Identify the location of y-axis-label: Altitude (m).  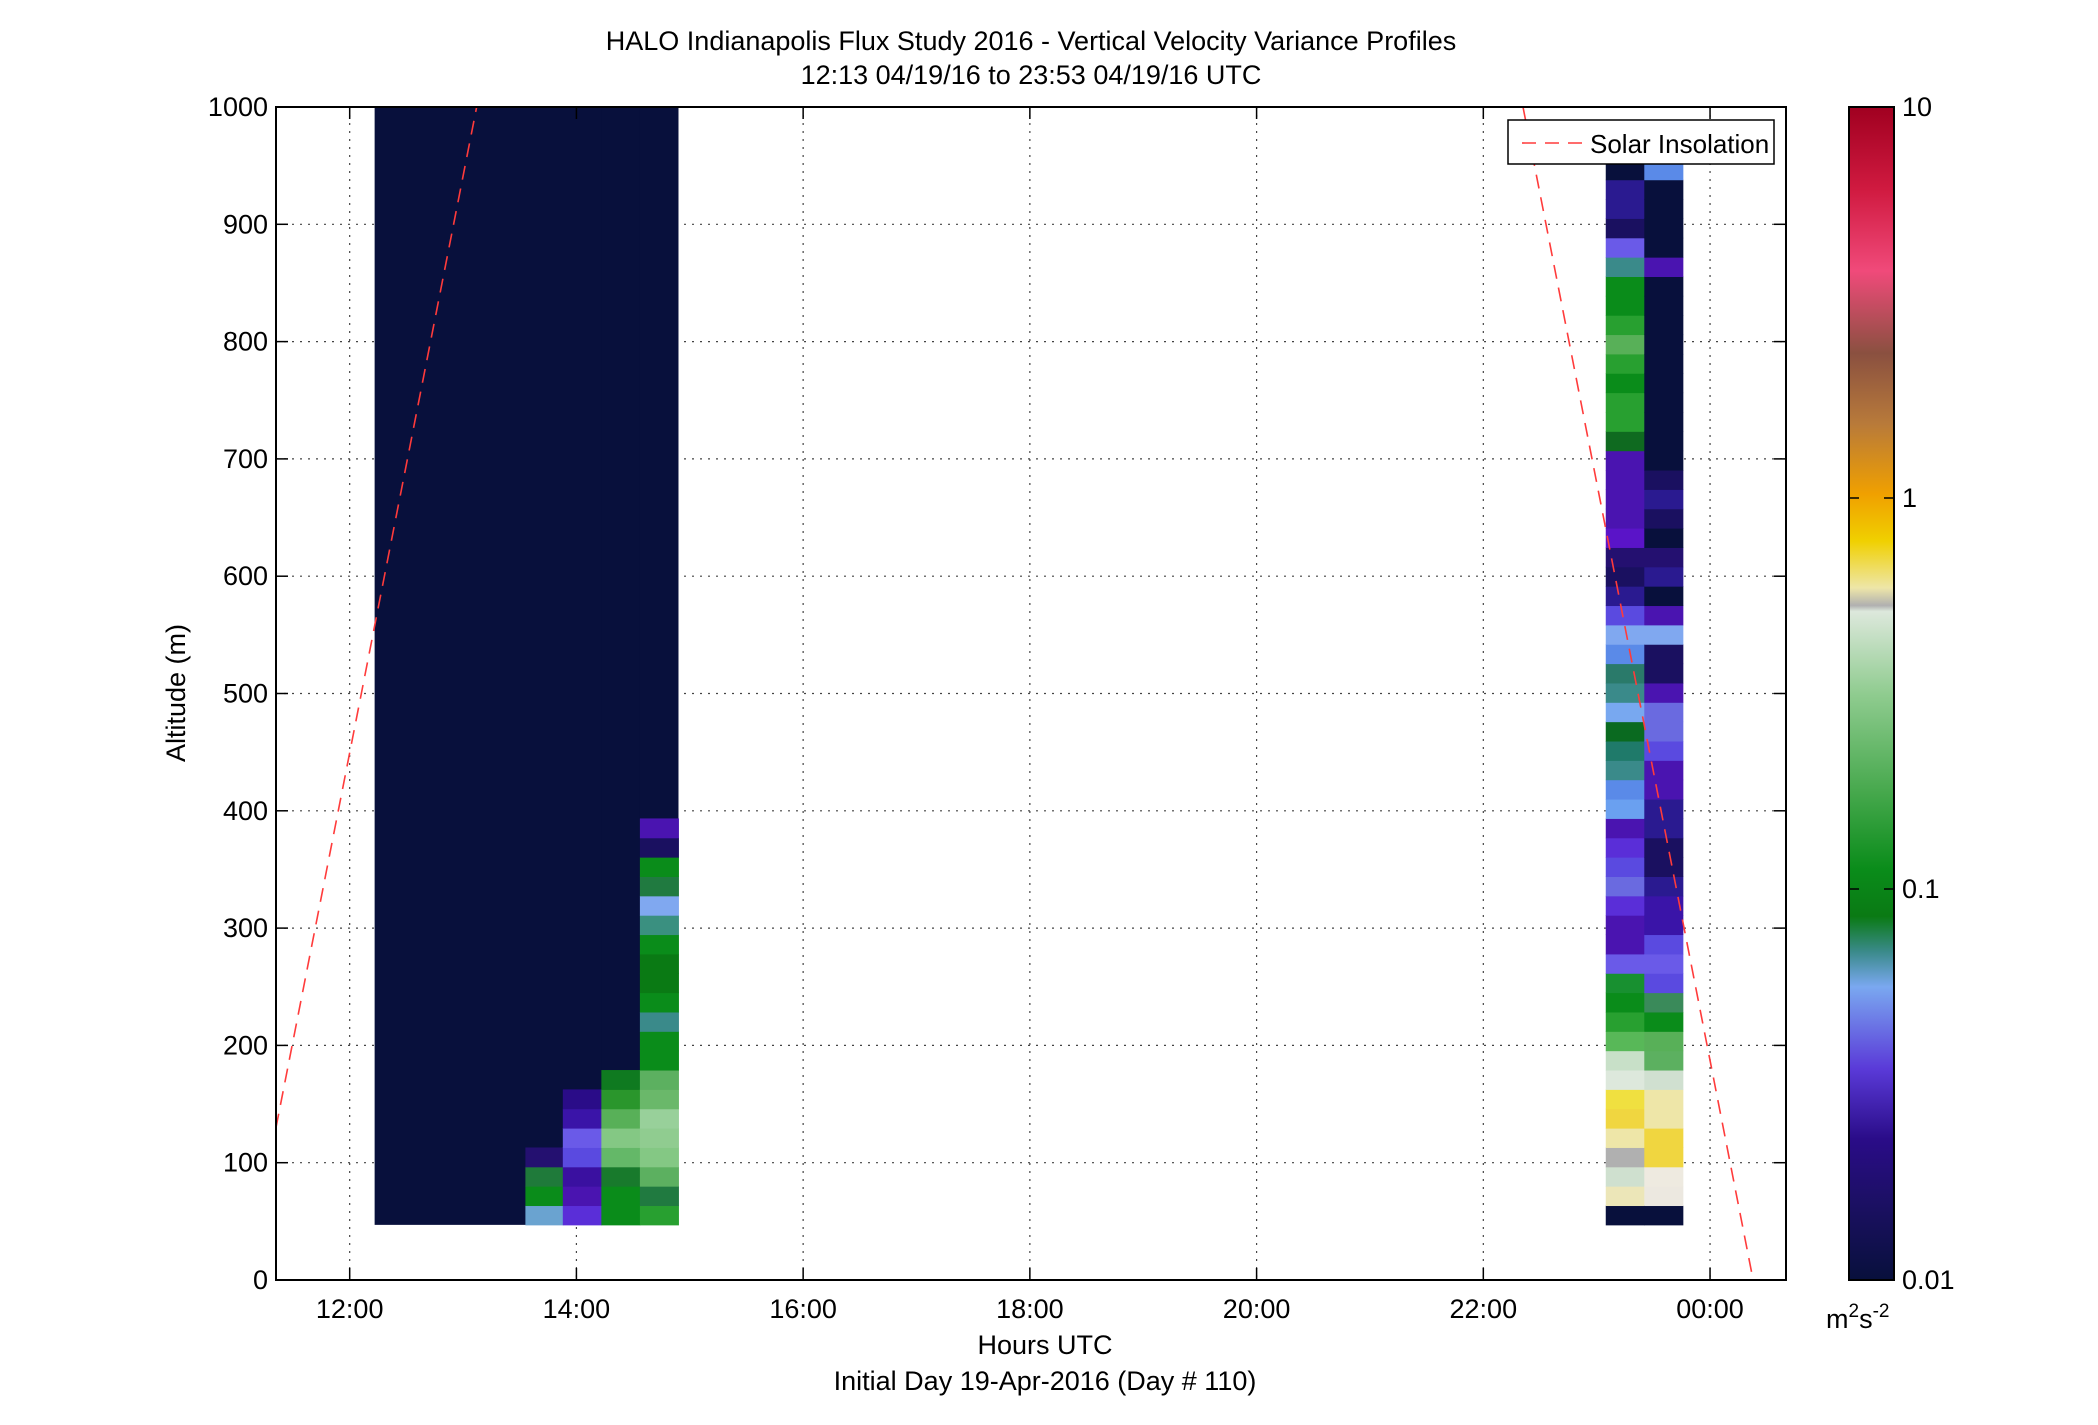
(176, 693).